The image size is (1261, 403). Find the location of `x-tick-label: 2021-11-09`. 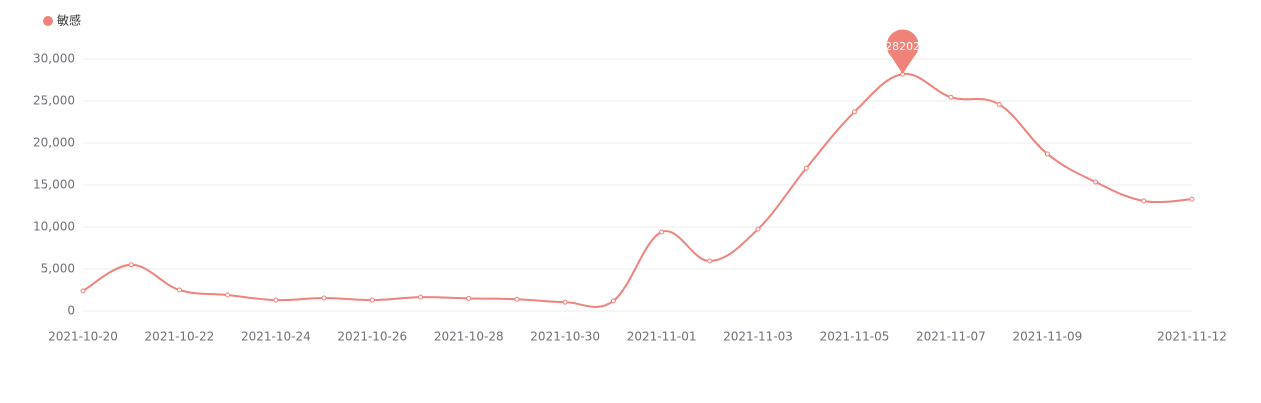

x-tick-label: 2021-11-09 is located at coordinates (1047, 337).